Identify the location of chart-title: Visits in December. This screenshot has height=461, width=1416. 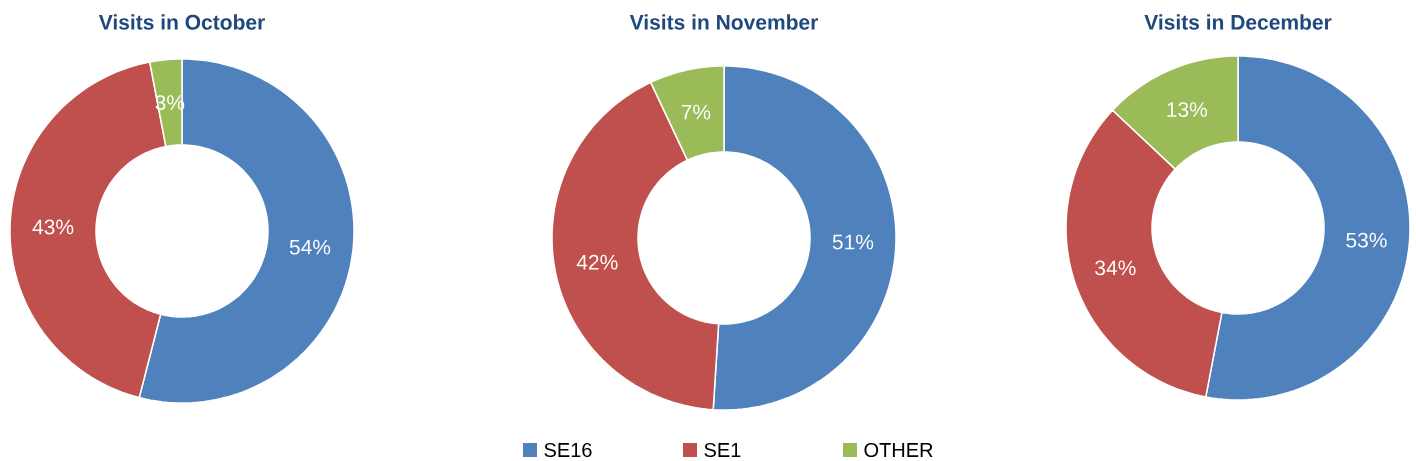
(1238, 22).